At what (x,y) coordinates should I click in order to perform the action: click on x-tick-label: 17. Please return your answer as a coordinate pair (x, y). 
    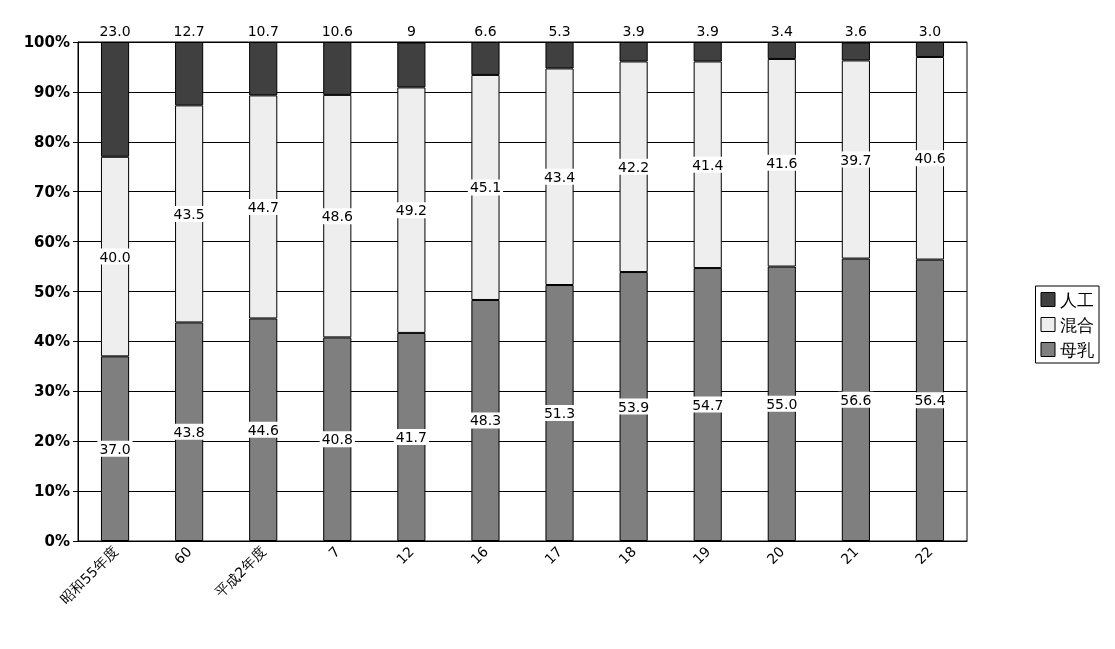
    Looking at the image, I should click on (553, 555).